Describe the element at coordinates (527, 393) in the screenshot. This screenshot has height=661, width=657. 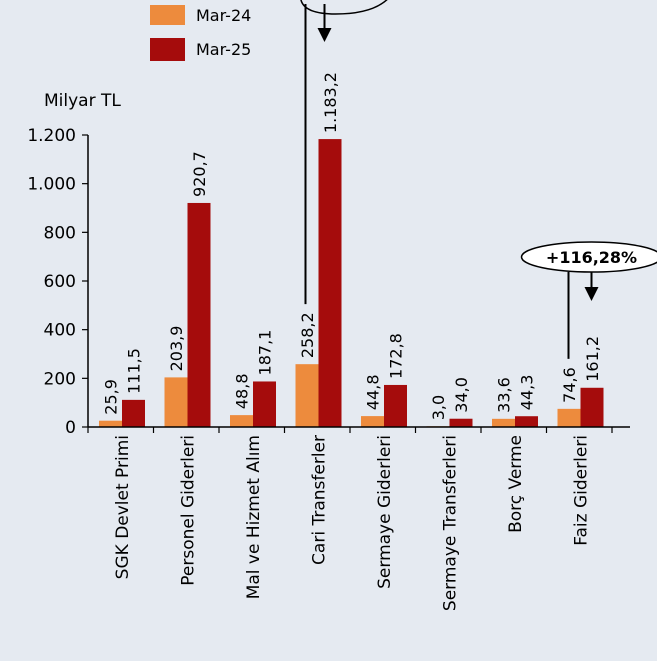
I see `bar-value-label: 44,3` at that location.